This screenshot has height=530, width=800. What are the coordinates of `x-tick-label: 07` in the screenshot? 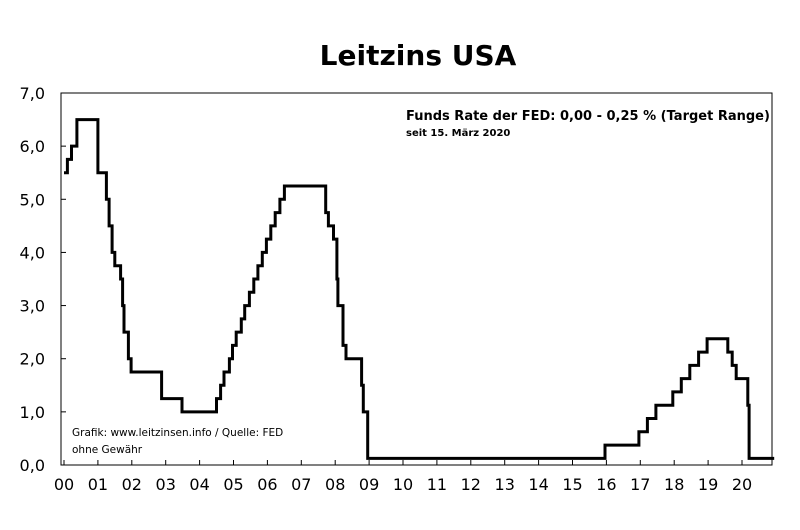 It's located at (301, 484).